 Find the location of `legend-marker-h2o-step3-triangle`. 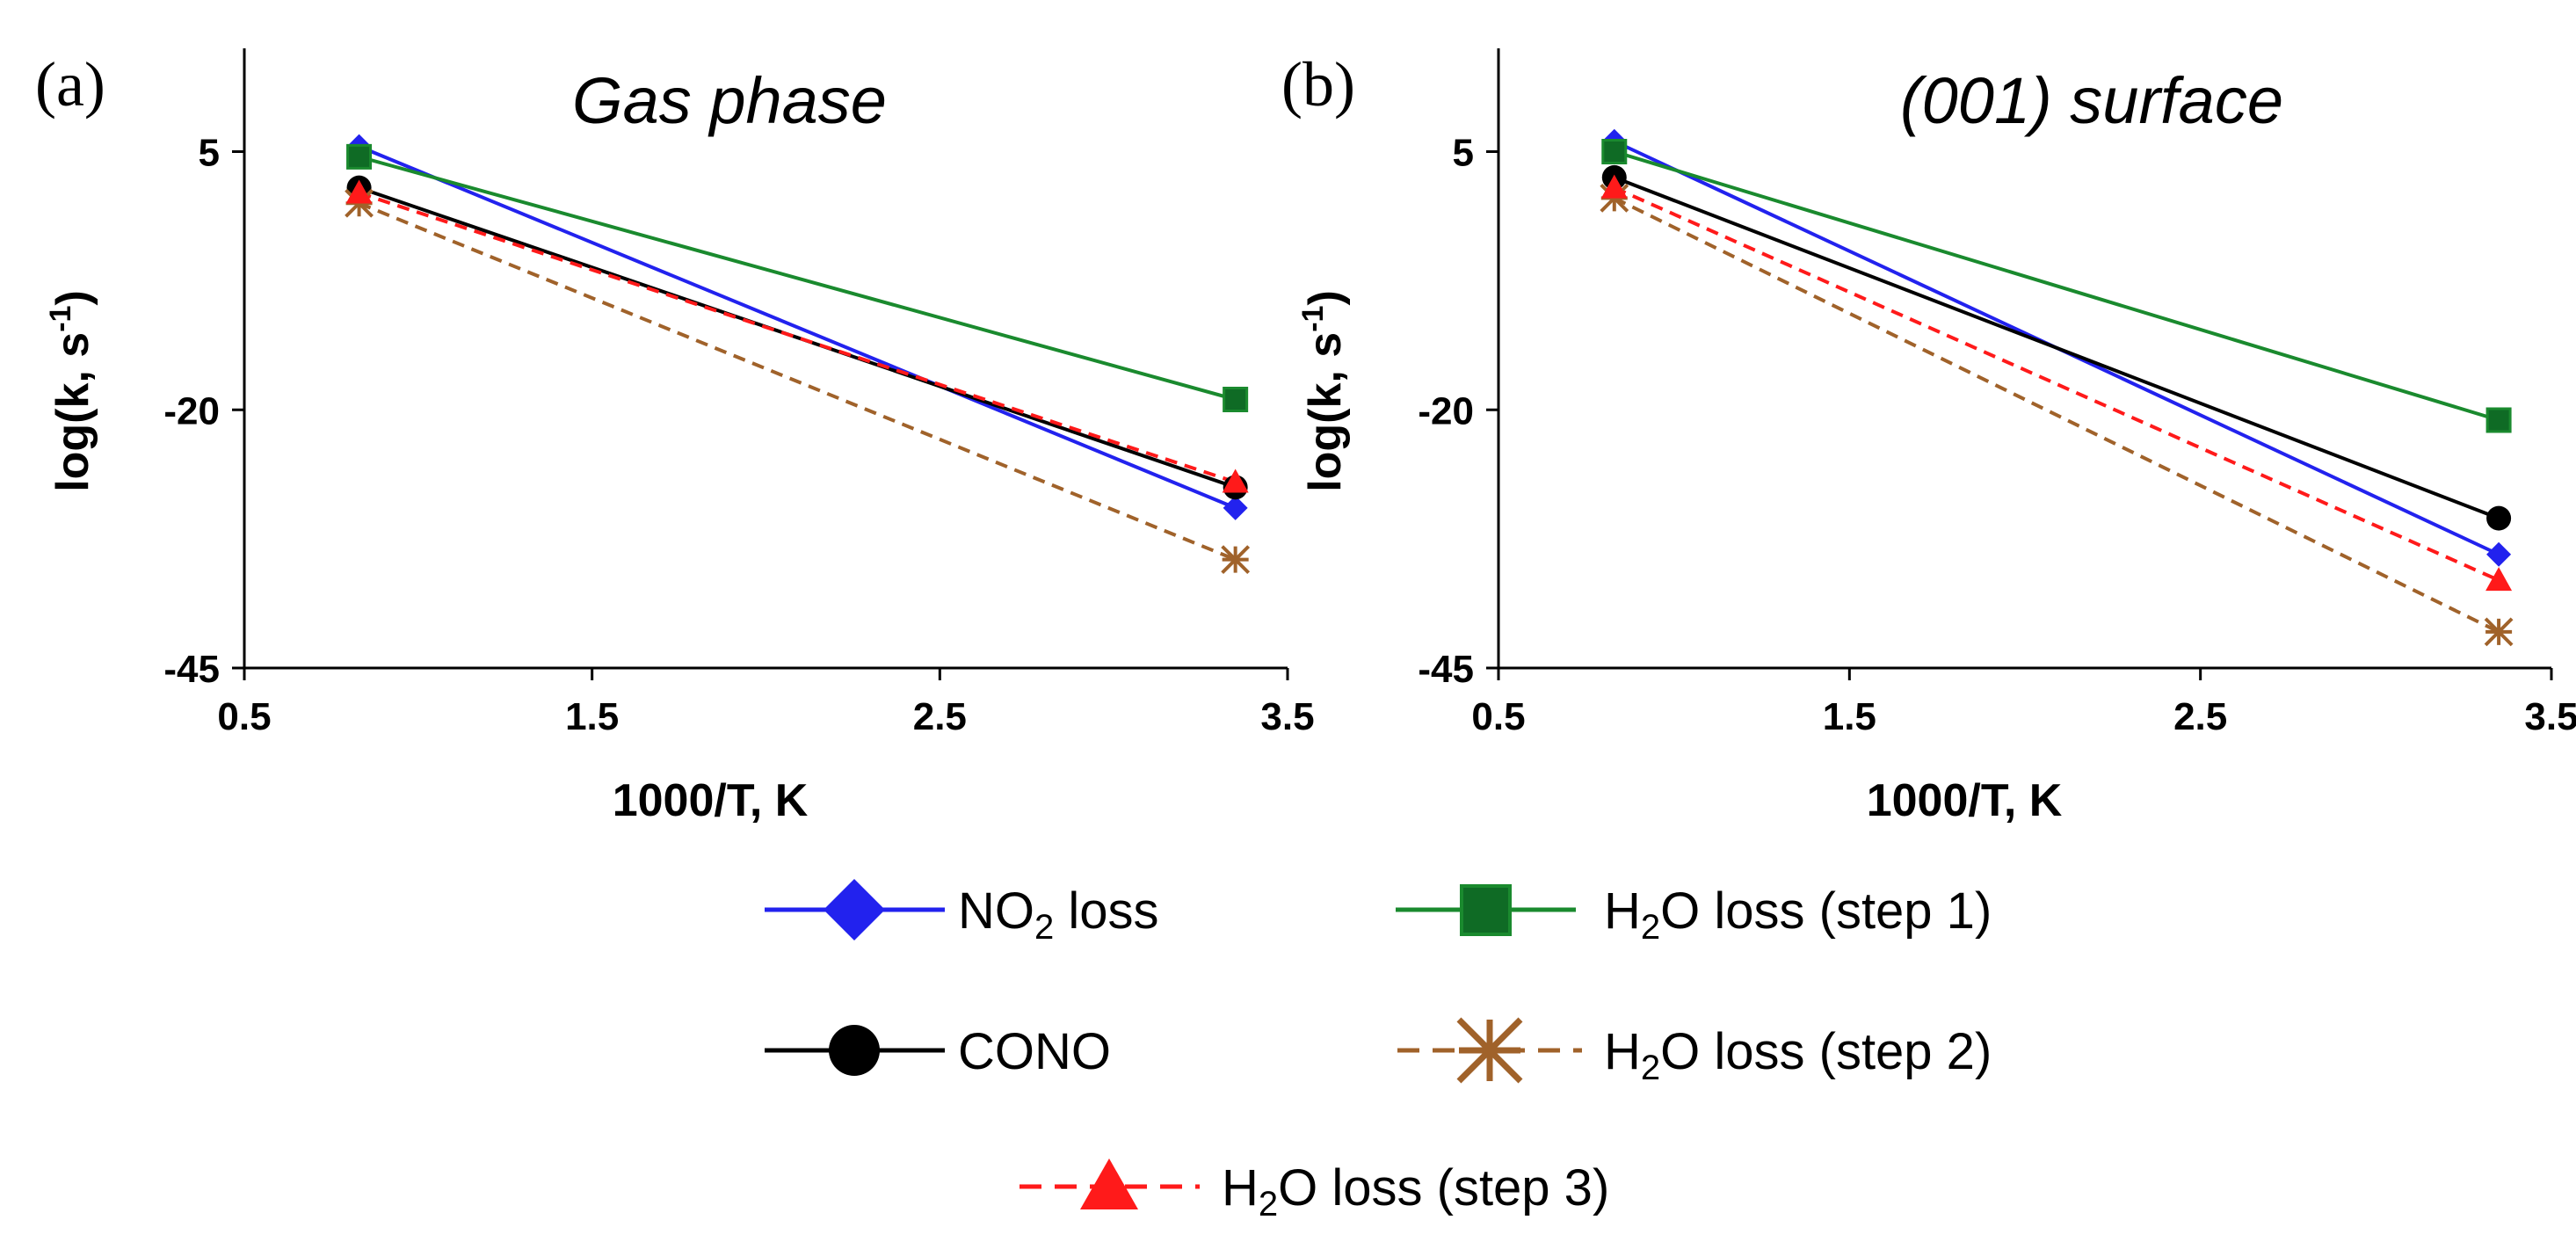

legend-marker-h2o-step3-triangle is located at coordinates (1109, 1183).